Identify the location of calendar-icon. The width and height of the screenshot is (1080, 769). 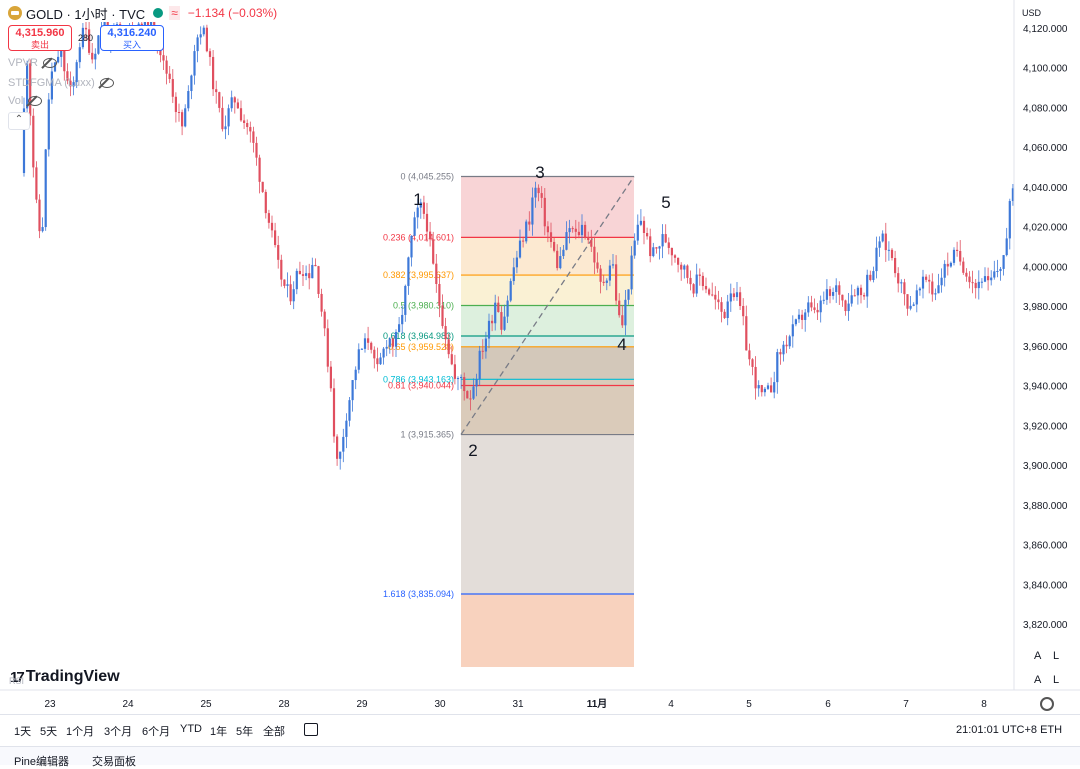
(311, 729).